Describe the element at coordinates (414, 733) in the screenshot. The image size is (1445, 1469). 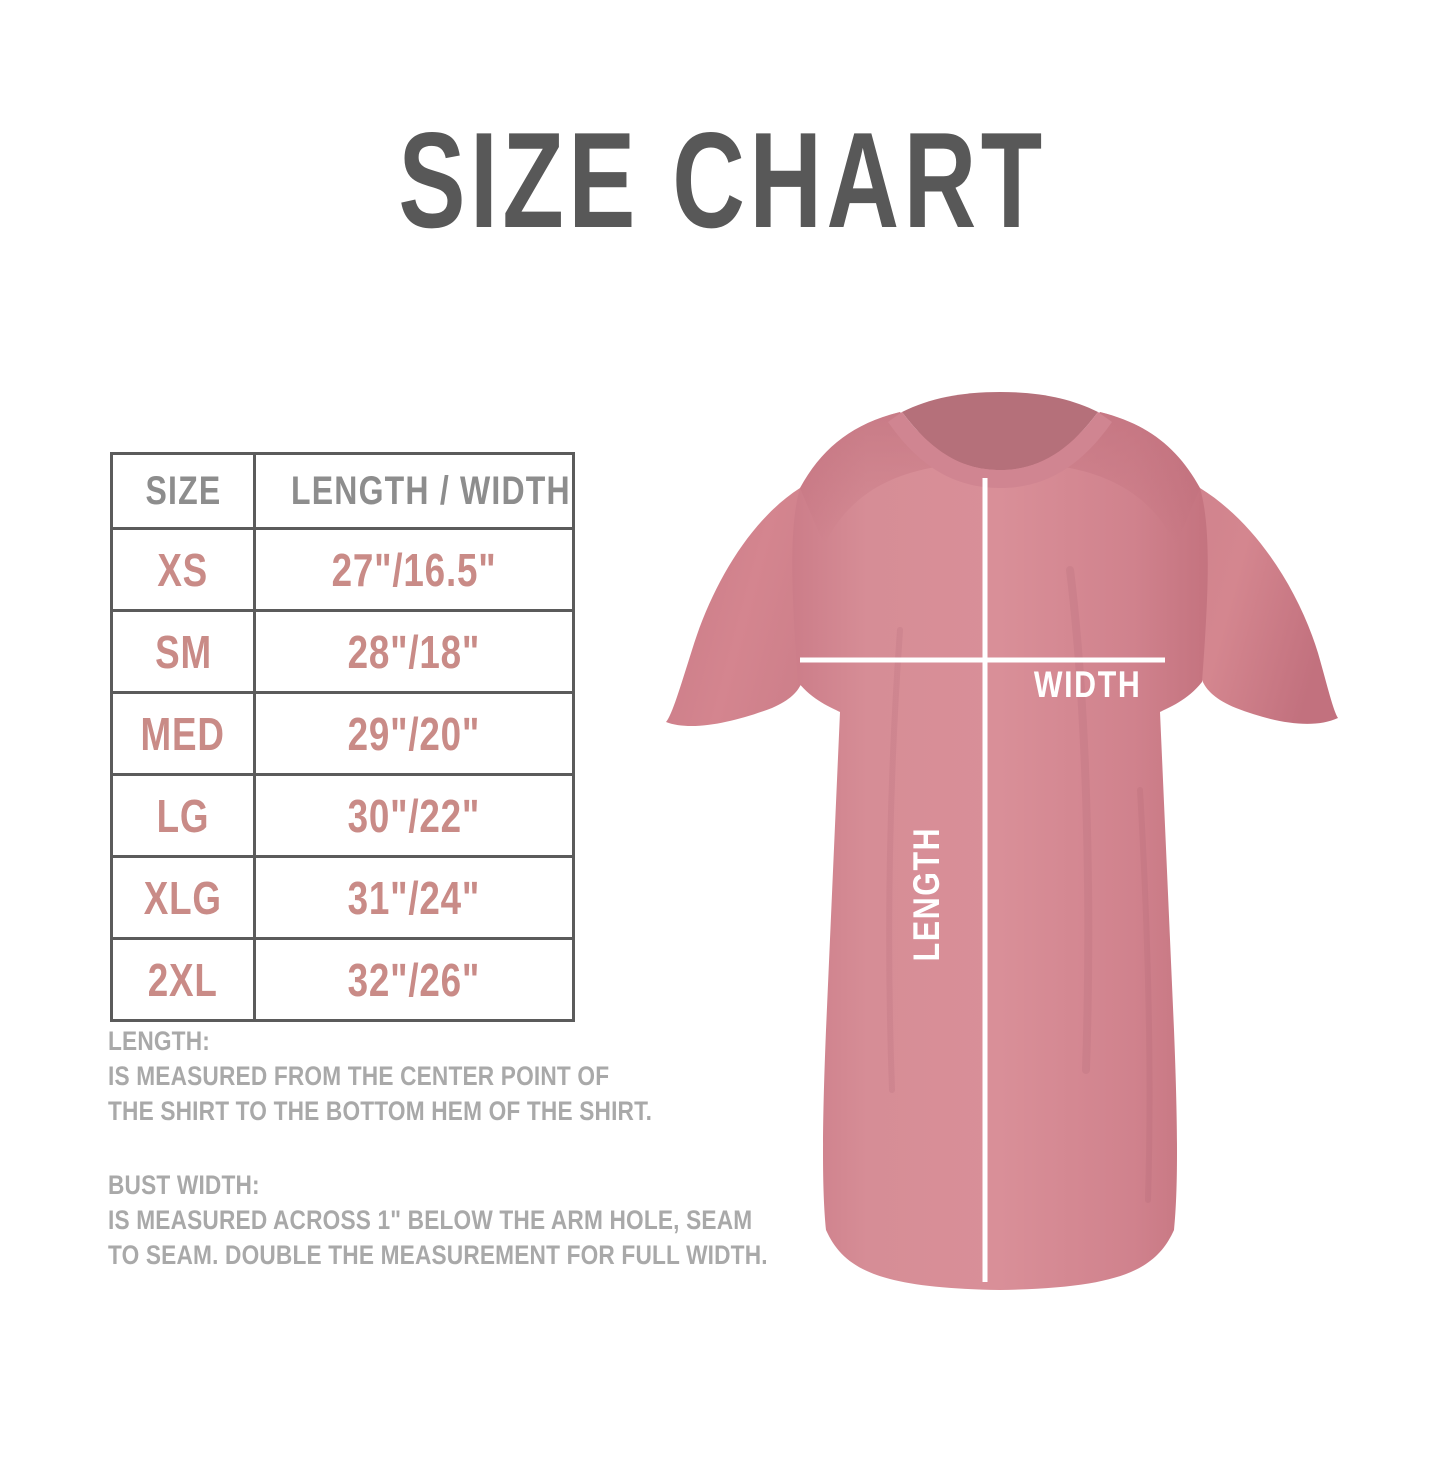
I see `cell-measurement: 29"/20"` at that location.